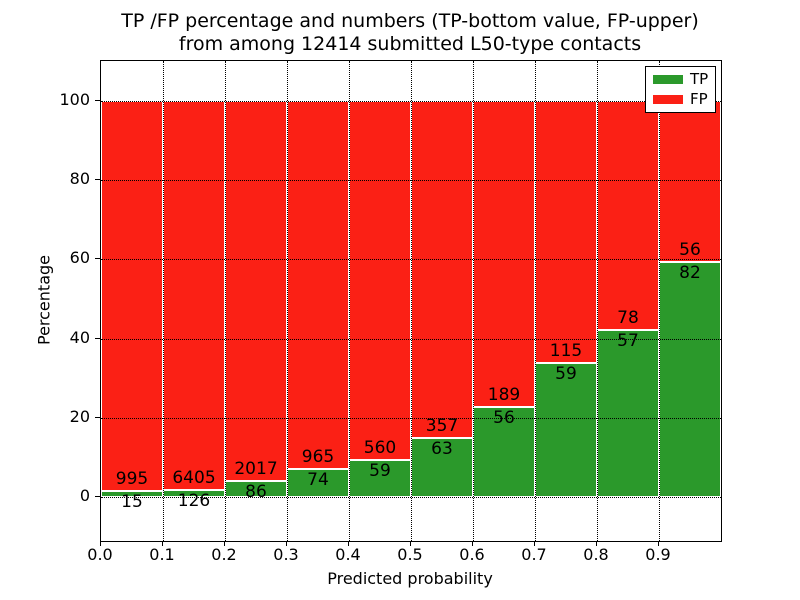 This screenshot has height=600, width=800. Describe the element at coordinates (100, 554) in the screenshot. I see `x-tick-label: 0.0` at that location.